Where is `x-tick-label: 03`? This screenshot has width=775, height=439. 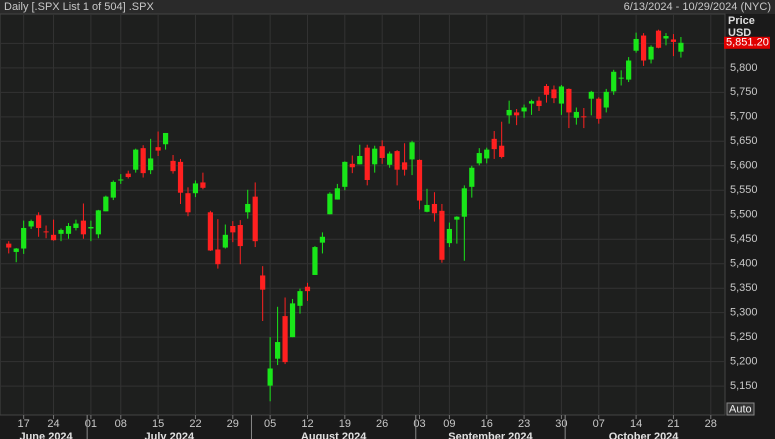 x-tick-label: 03 is located at coordinates (419, 424).